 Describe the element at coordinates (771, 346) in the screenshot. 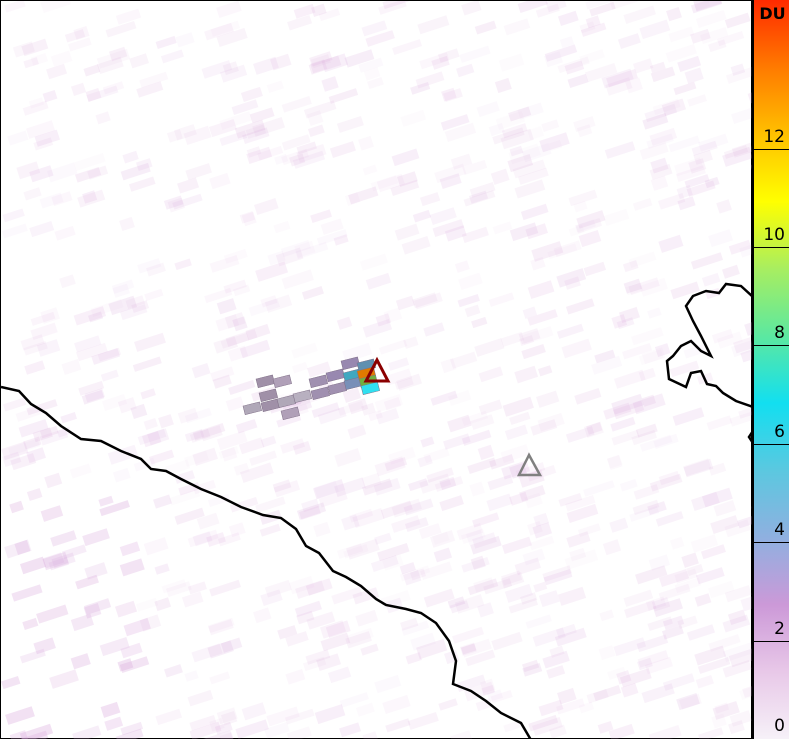

I see `colorbar-tick` at that location.